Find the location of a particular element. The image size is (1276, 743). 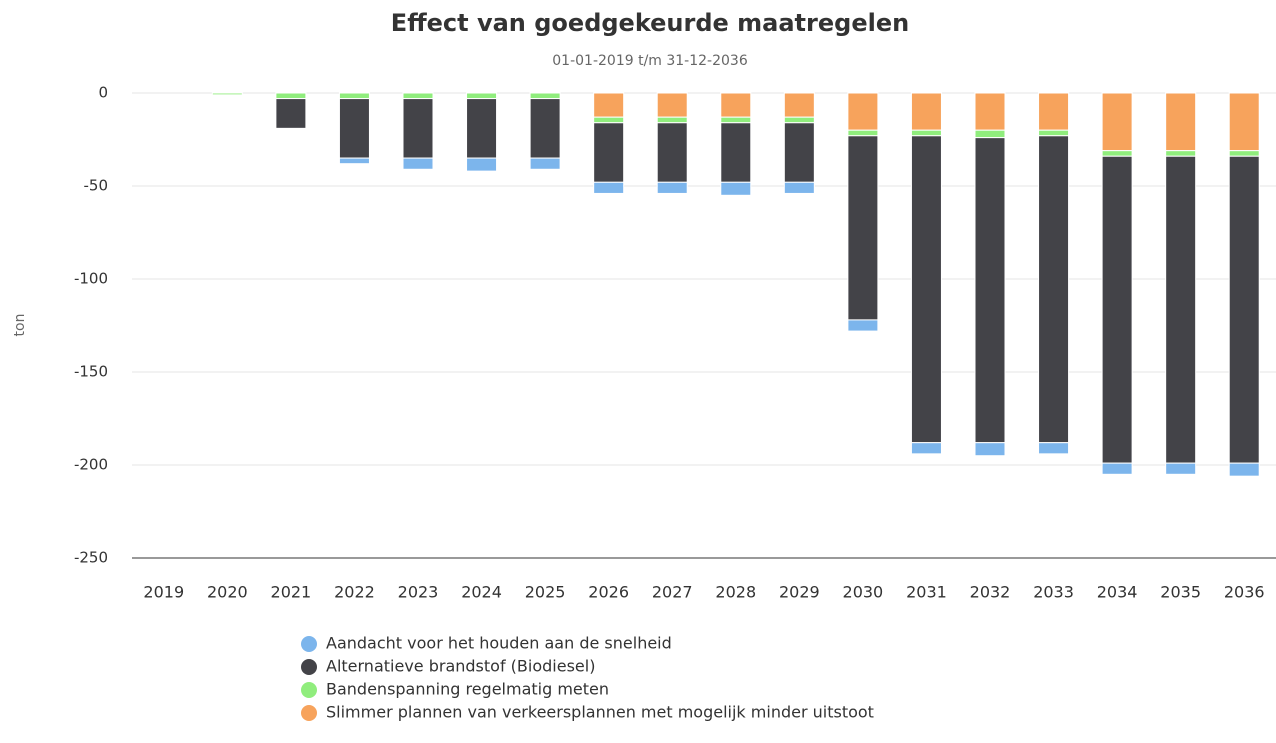

x-tick-label: 2029 is located at coordinates (799, 592).